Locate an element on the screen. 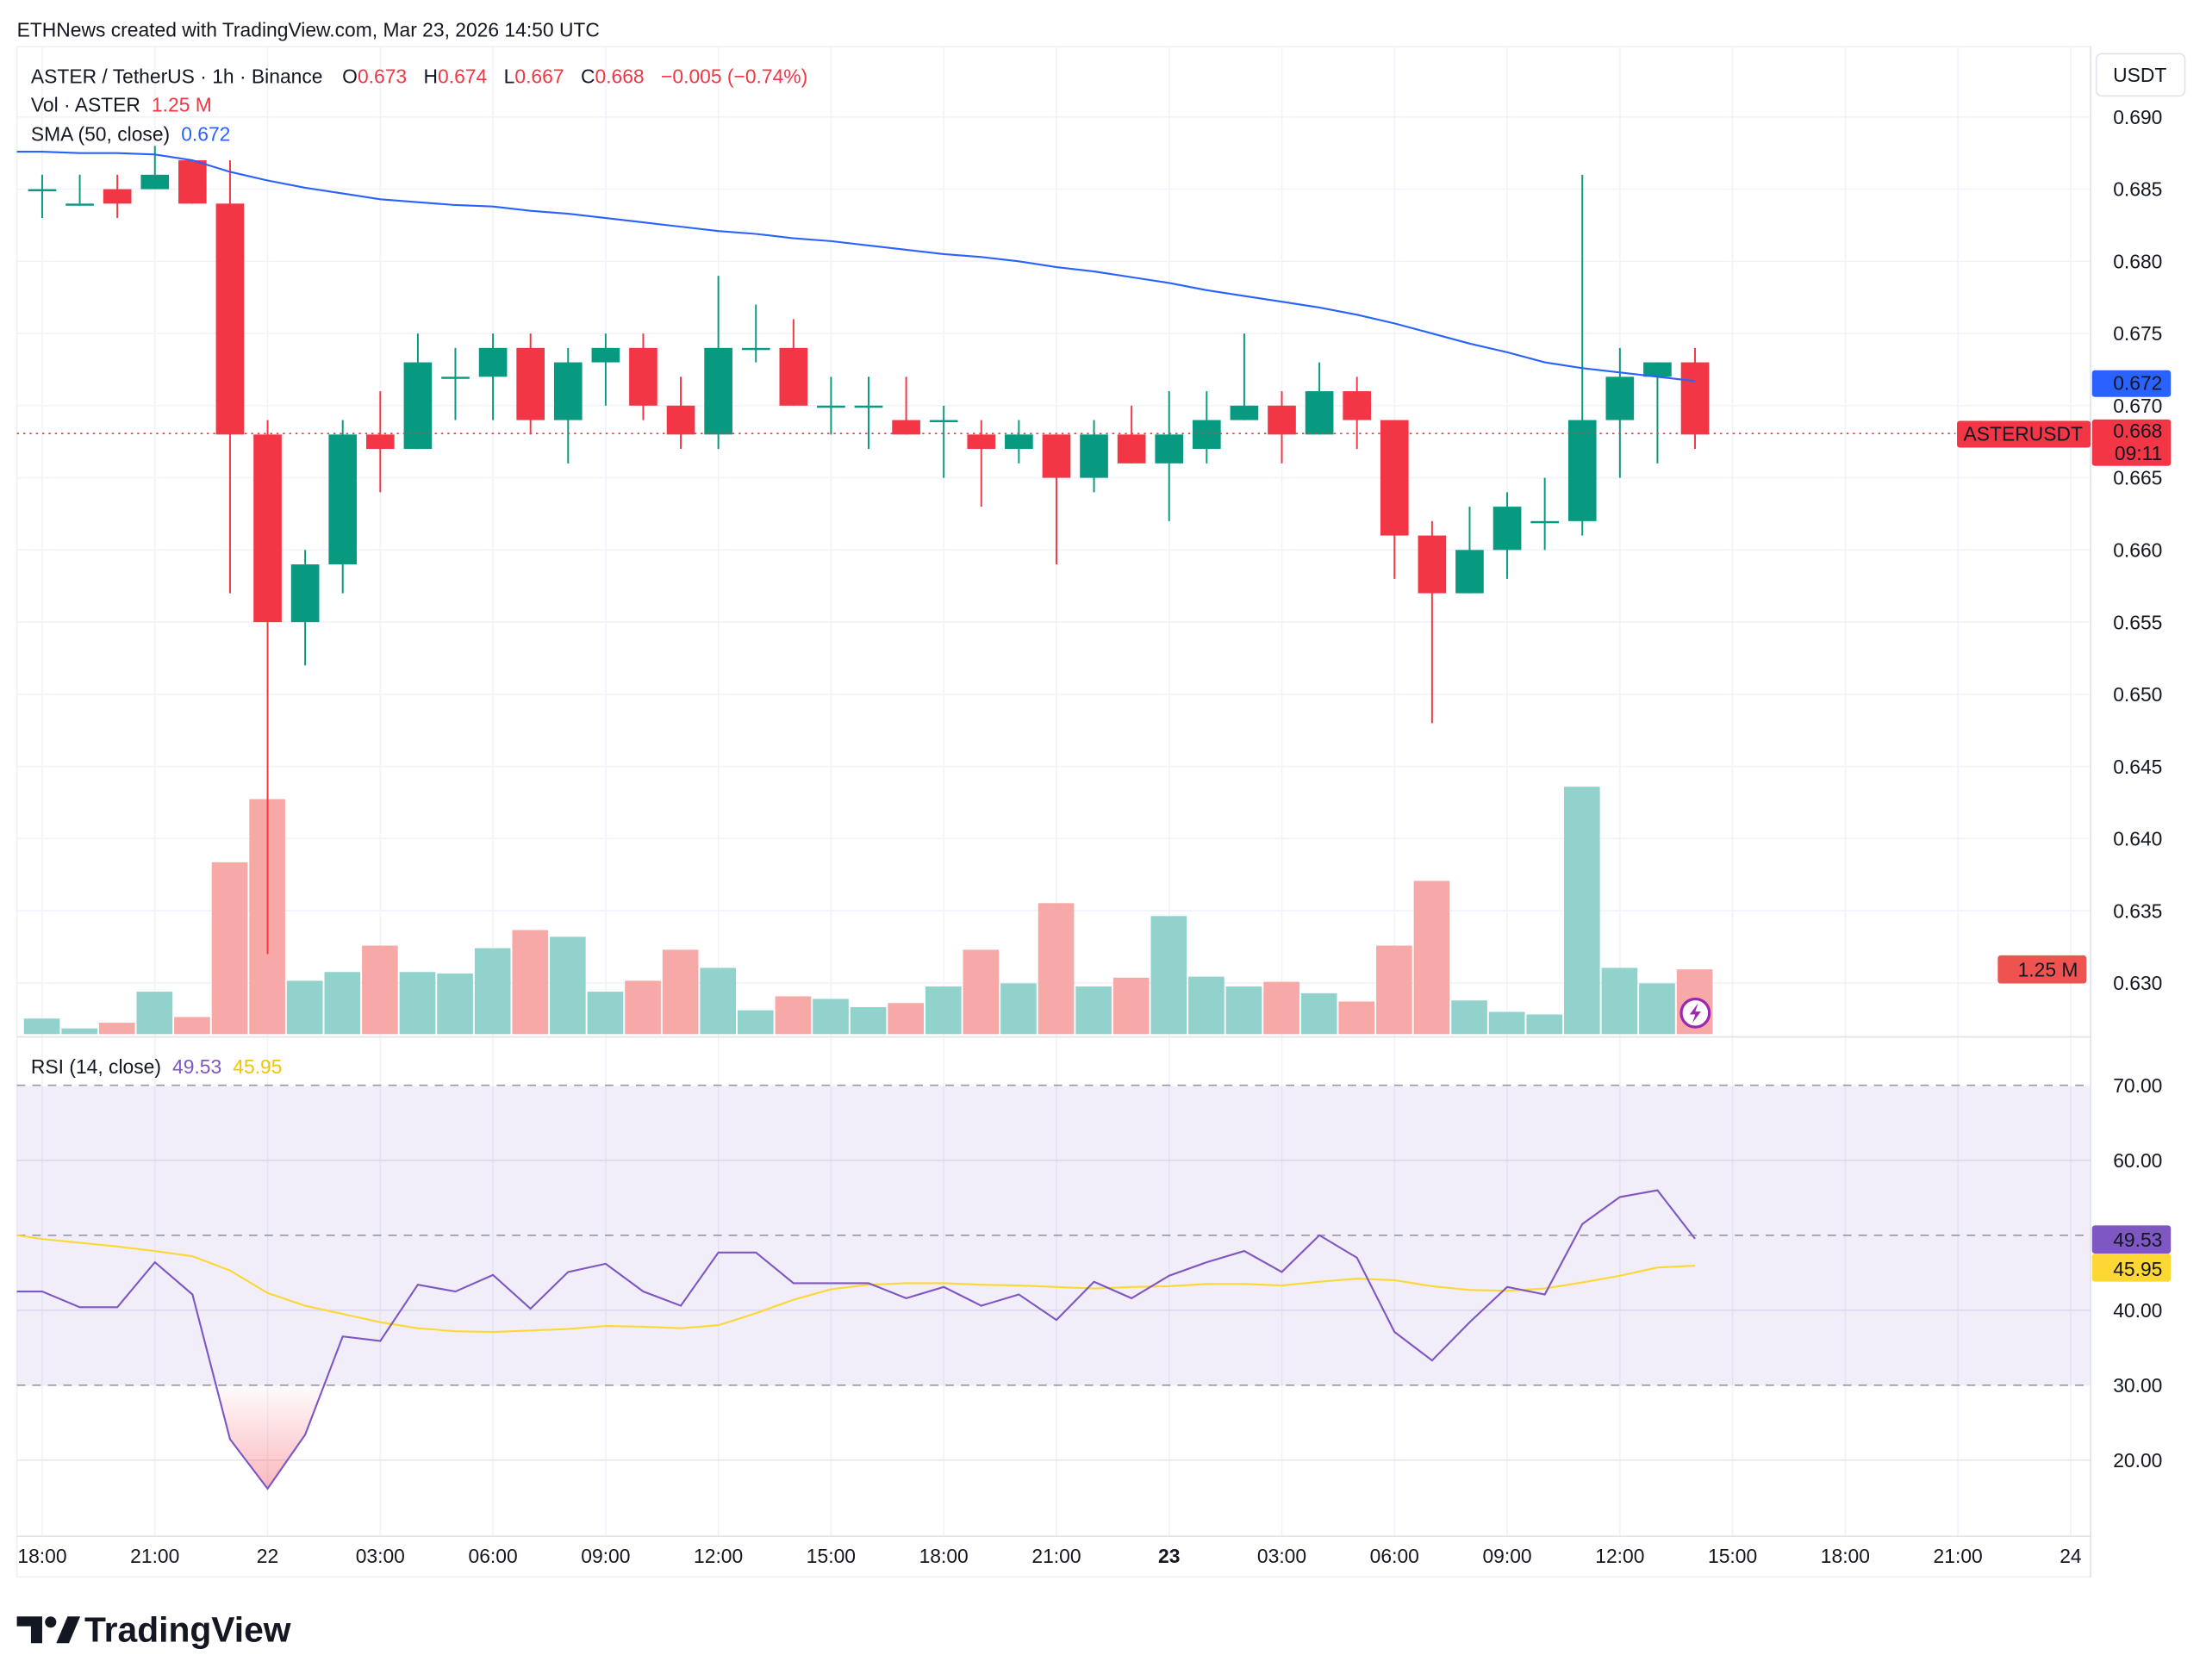 The image size is (2206, 1680). time-tick-label: 15:00 is located at coordinates (1732, 1556).